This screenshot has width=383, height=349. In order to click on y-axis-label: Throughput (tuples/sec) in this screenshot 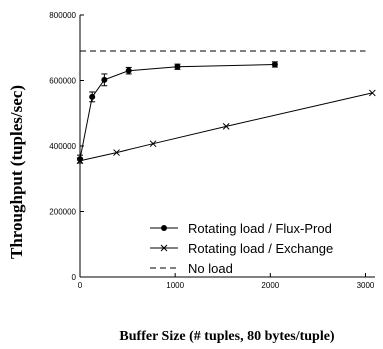, I will do `click(16, 172)`.